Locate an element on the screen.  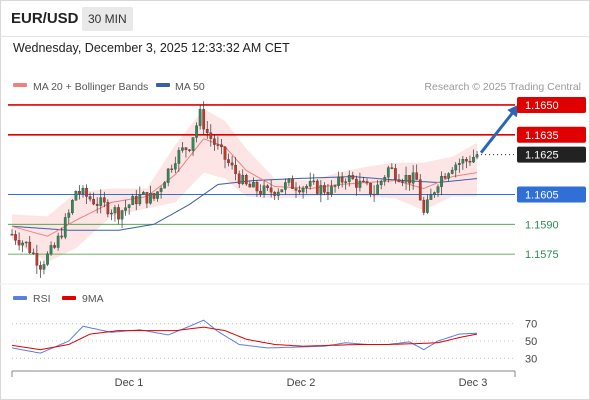
time-tick-label: Dec 2 is located at coordinates (301, 383).